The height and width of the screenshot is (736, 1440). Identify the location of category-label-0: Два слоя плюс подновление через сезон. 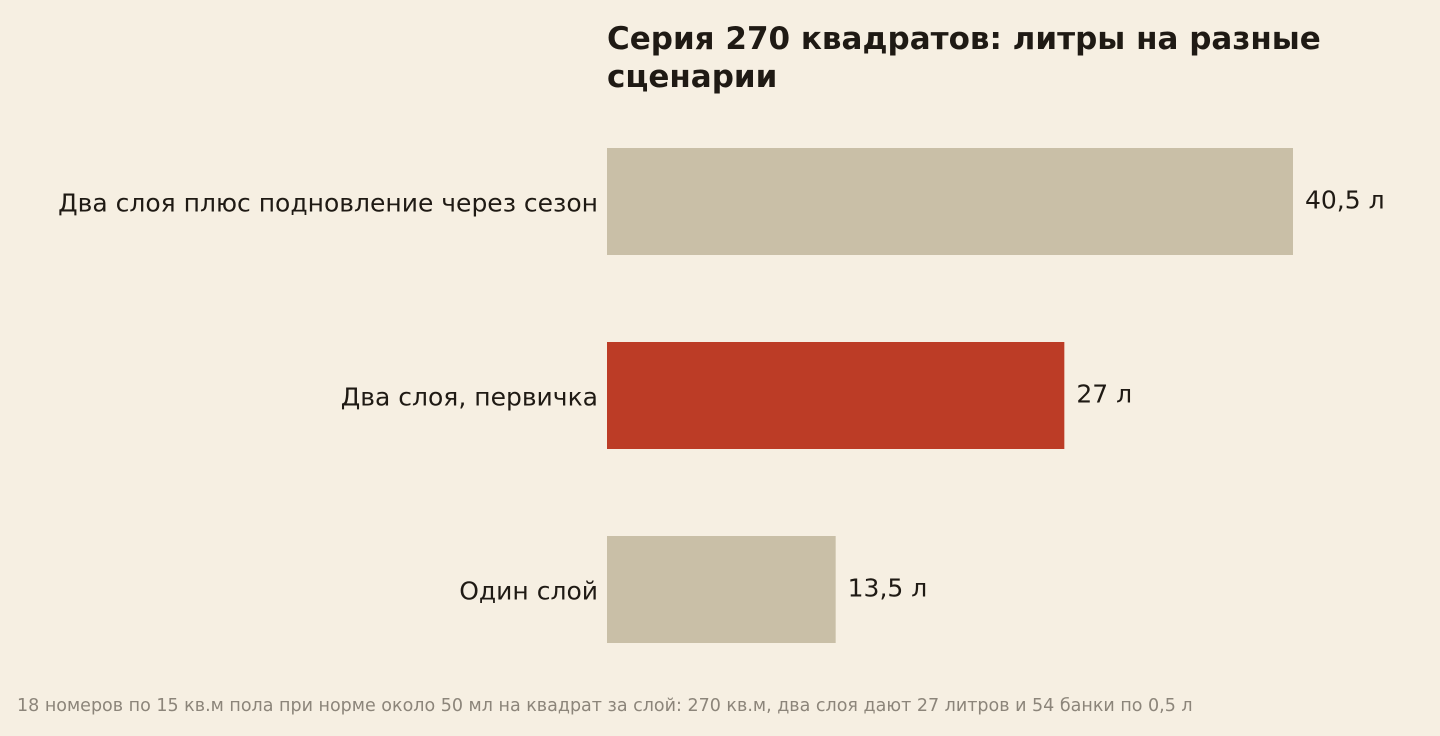
(328, 203).